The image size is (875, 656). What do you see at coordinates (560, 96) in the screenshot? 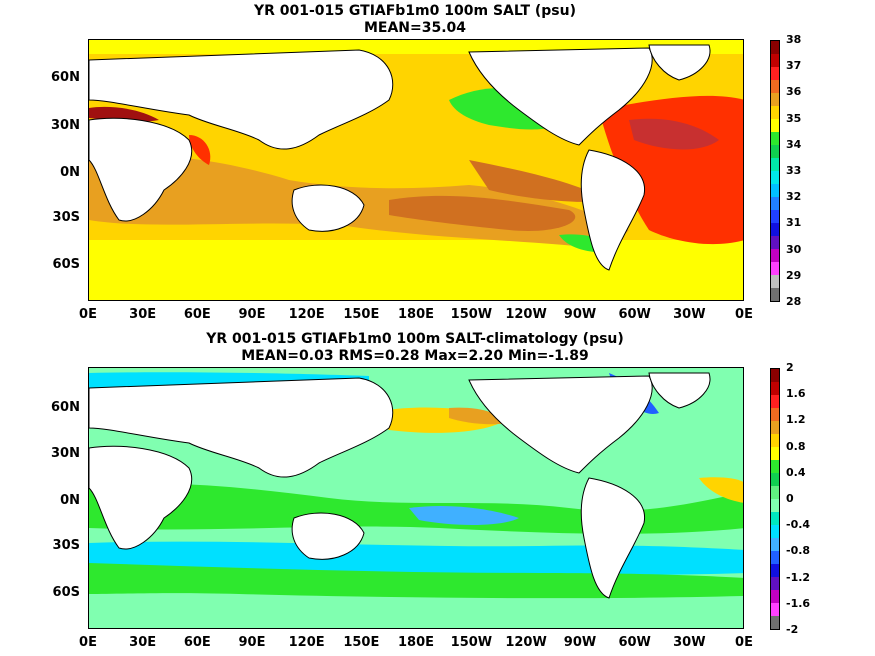
I see `top-land-namerica` at bounding box center [560, 96].